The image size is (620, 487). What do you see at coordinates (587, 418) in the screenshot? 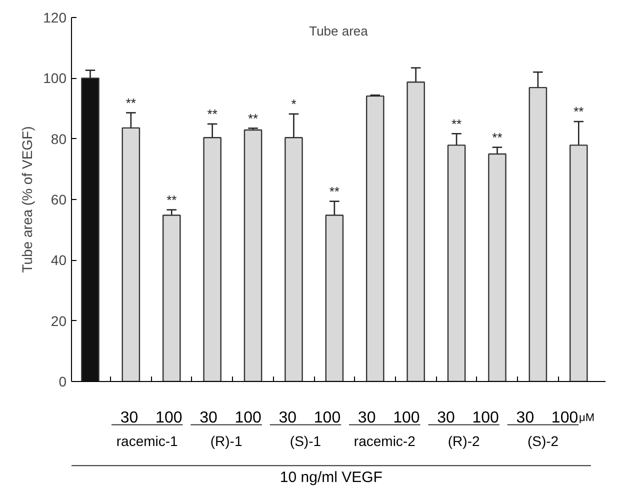
I see `text: μM` at bounding box center [587, 418].